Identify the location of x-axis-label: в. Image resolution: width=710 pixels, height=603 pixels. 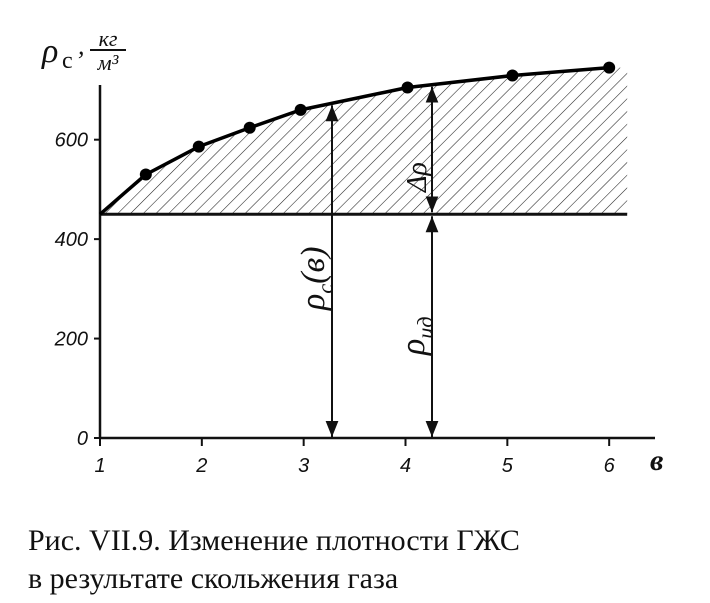
(656, 460).